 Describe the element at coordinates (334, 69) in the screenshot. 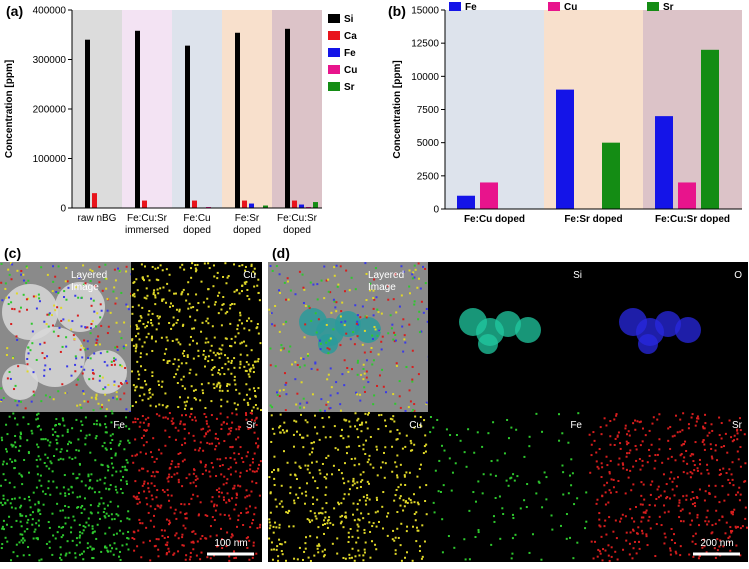

I see `legend-swatch` at that location.